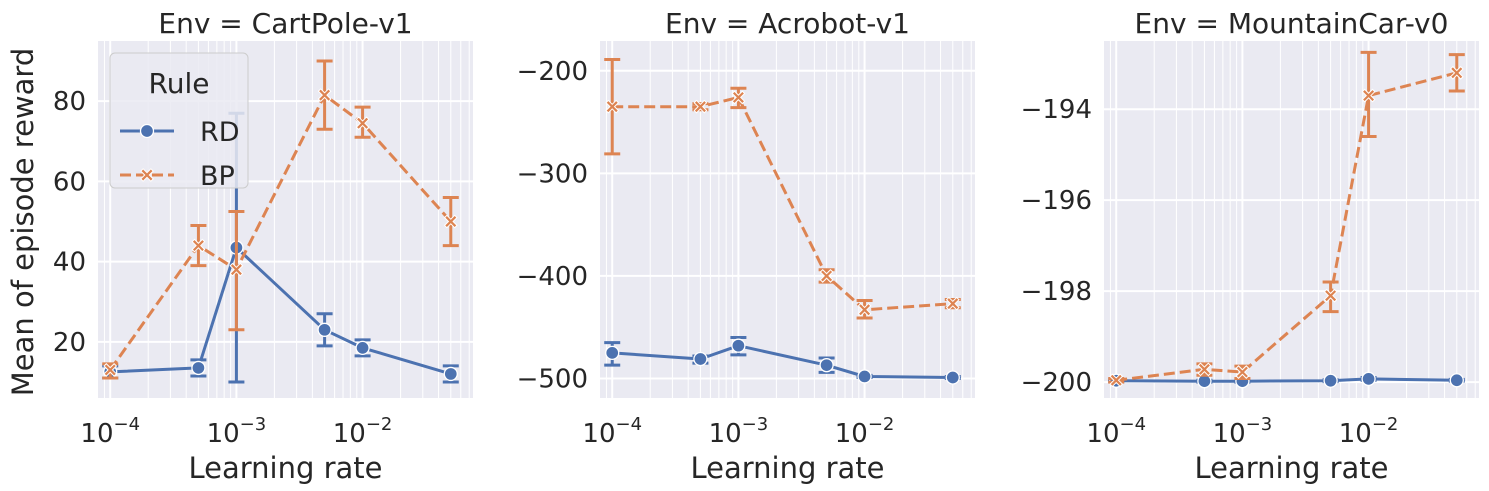 This screenshot has width=1489, height=491. I want to click on y-tick-label: −198, so click(1056, 292).